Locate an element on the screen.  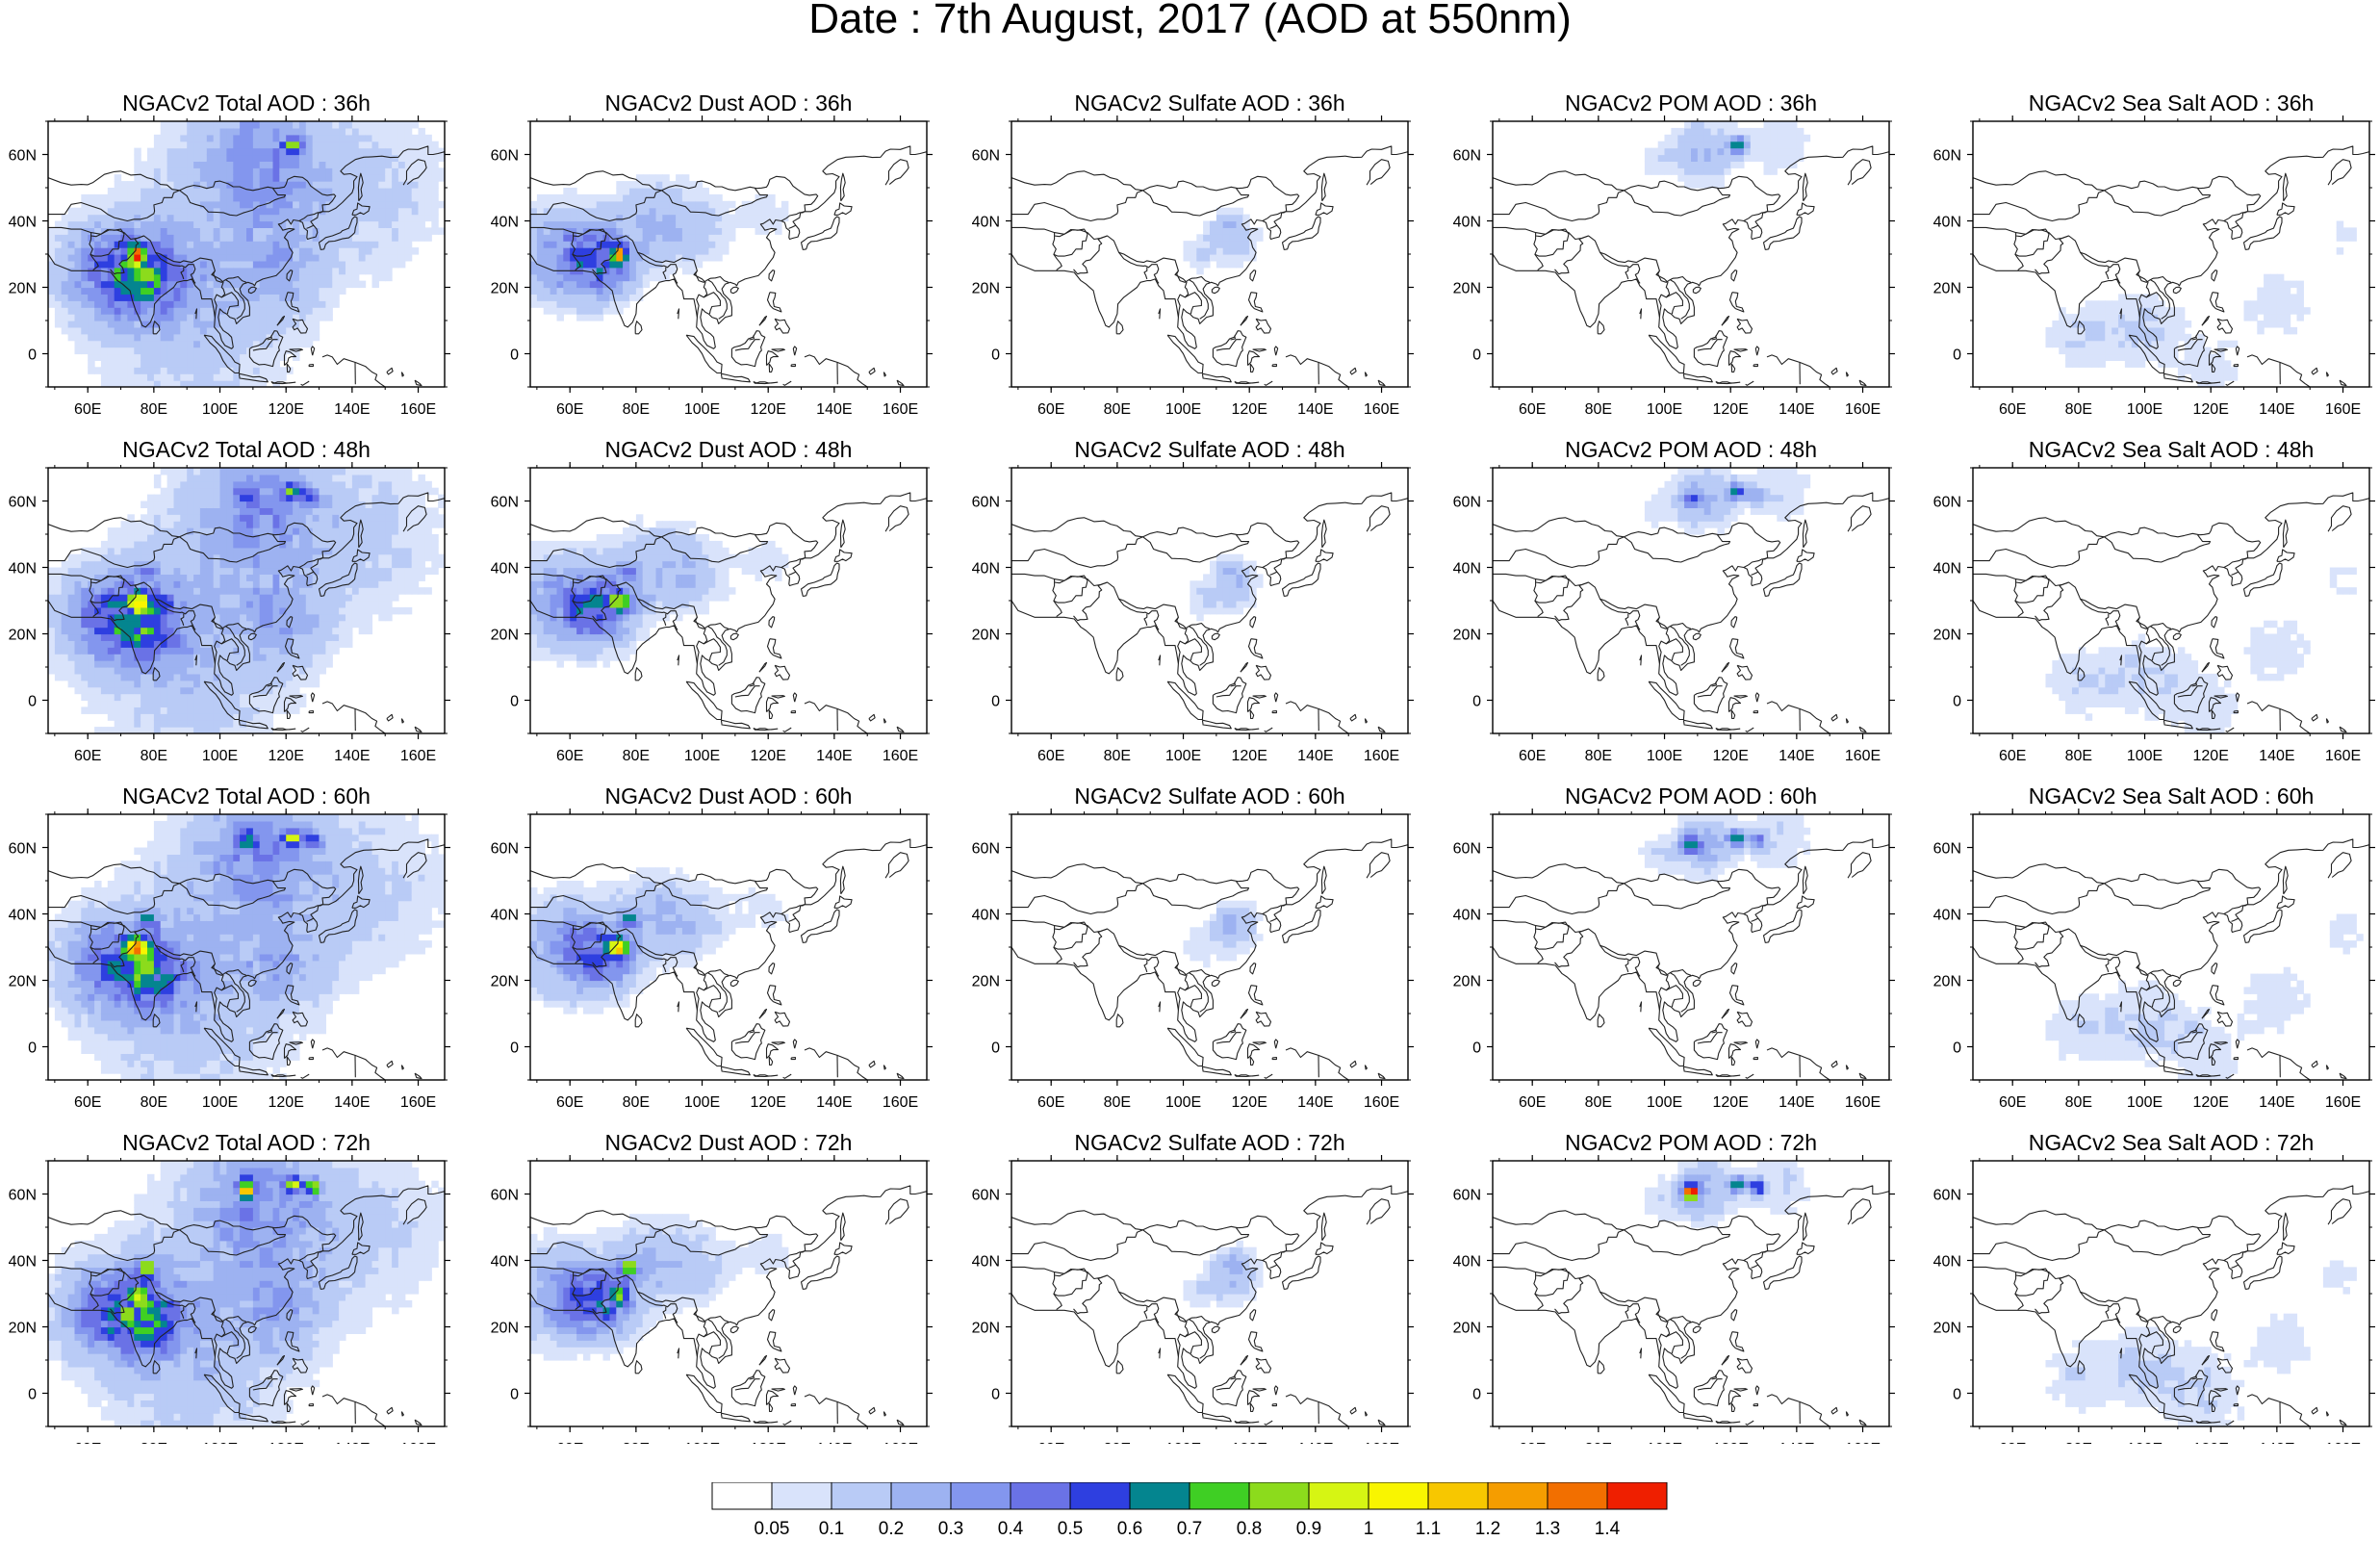
panel-title: NGACv2 Dust AOD : 60h is located at coordinates (729, 796).